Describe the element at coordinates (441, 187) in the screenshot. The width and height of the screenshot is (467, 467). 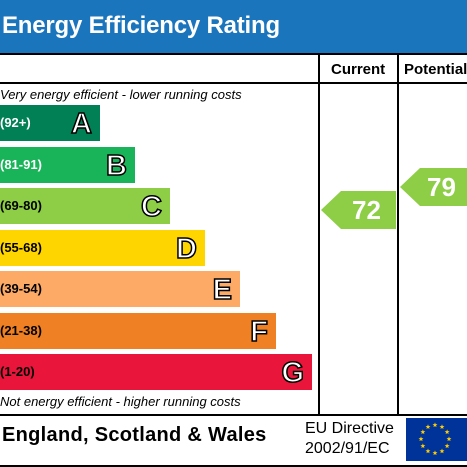
I see `potential-rating-value: 79` at that location.